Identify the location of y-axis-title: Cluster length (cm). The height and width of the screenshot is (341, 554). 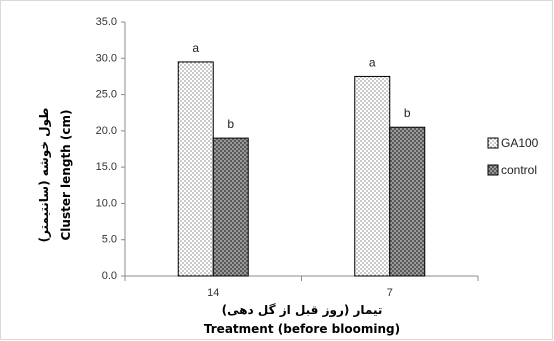
(66, 174).